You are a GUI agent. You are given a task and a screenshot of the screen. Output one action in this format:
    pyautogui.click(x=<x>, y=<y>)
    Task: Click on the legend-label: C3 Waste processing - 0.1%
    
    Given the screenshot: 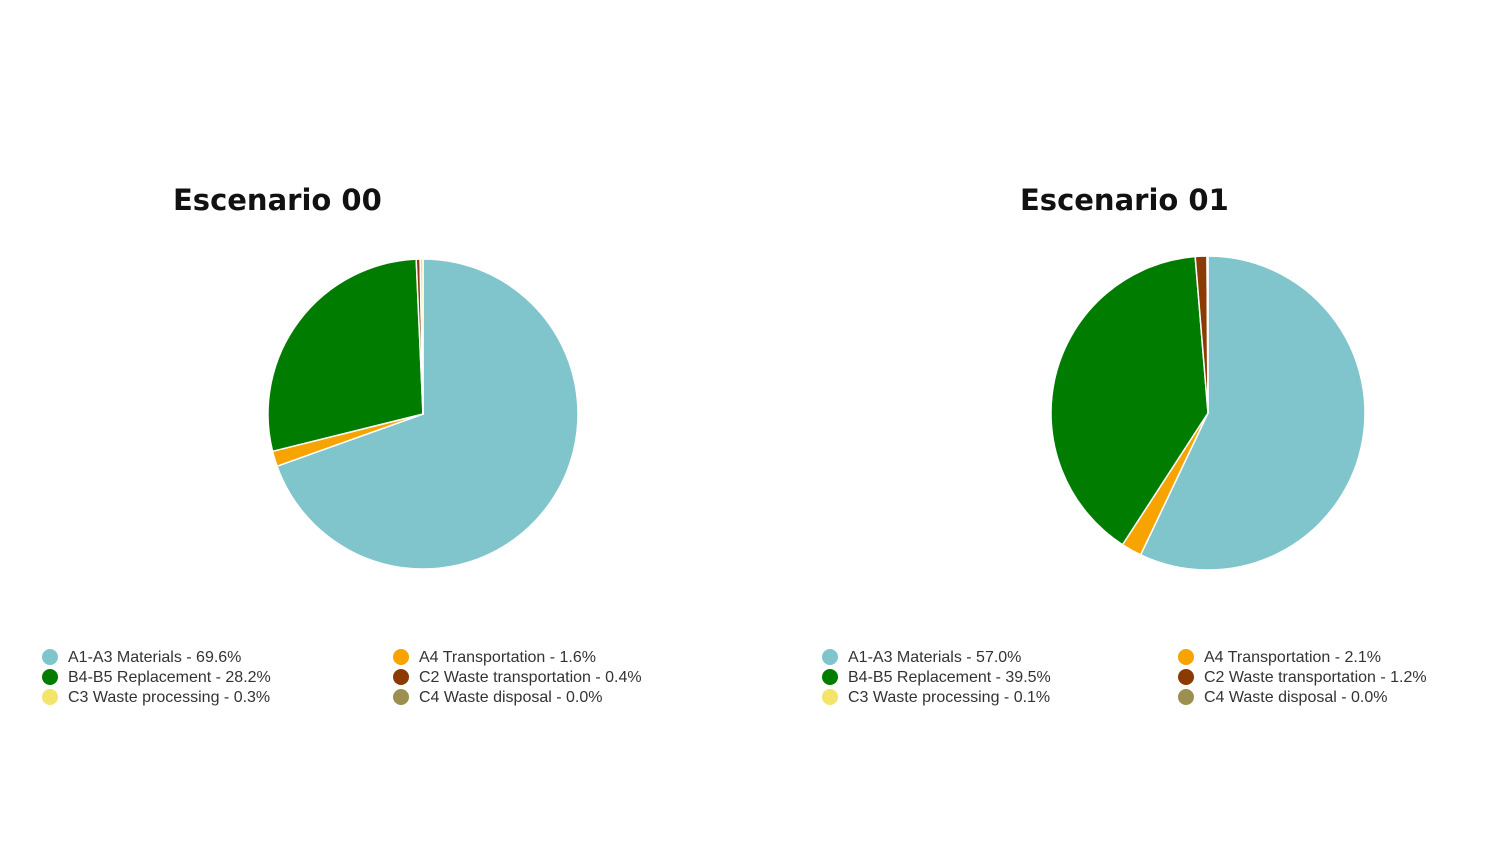 What is the action you would take?
    pyautogui.click(x=949, y=697)
    